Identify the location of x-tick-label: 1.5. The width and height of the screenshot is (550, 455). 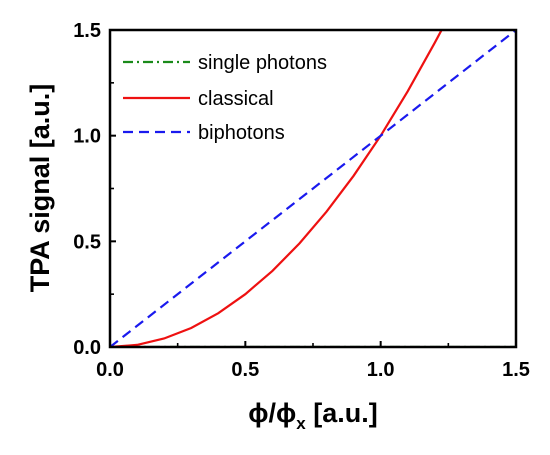
(516, 370).